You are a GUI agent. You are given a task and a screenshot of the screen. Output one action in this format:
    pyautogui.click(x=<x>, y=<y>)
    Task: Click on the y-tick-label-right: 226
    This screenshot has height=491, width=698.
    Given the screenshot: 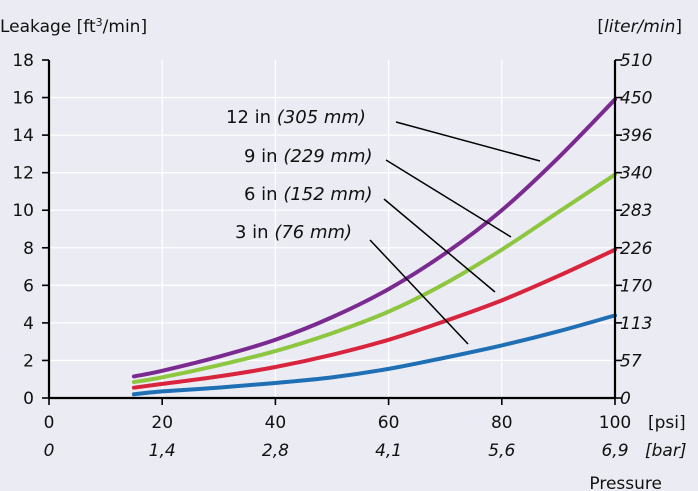 What is the action you would take?
    pyautogui.click(x=636, y=249)
    